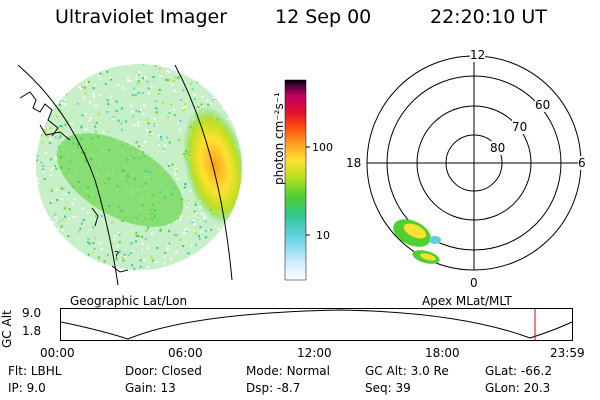 This screenshot has height=400, width=600. Describe the element at coordinates (567, 353) in the screenshot. I see `timeline-xtick-2359: 23:59` at that location.